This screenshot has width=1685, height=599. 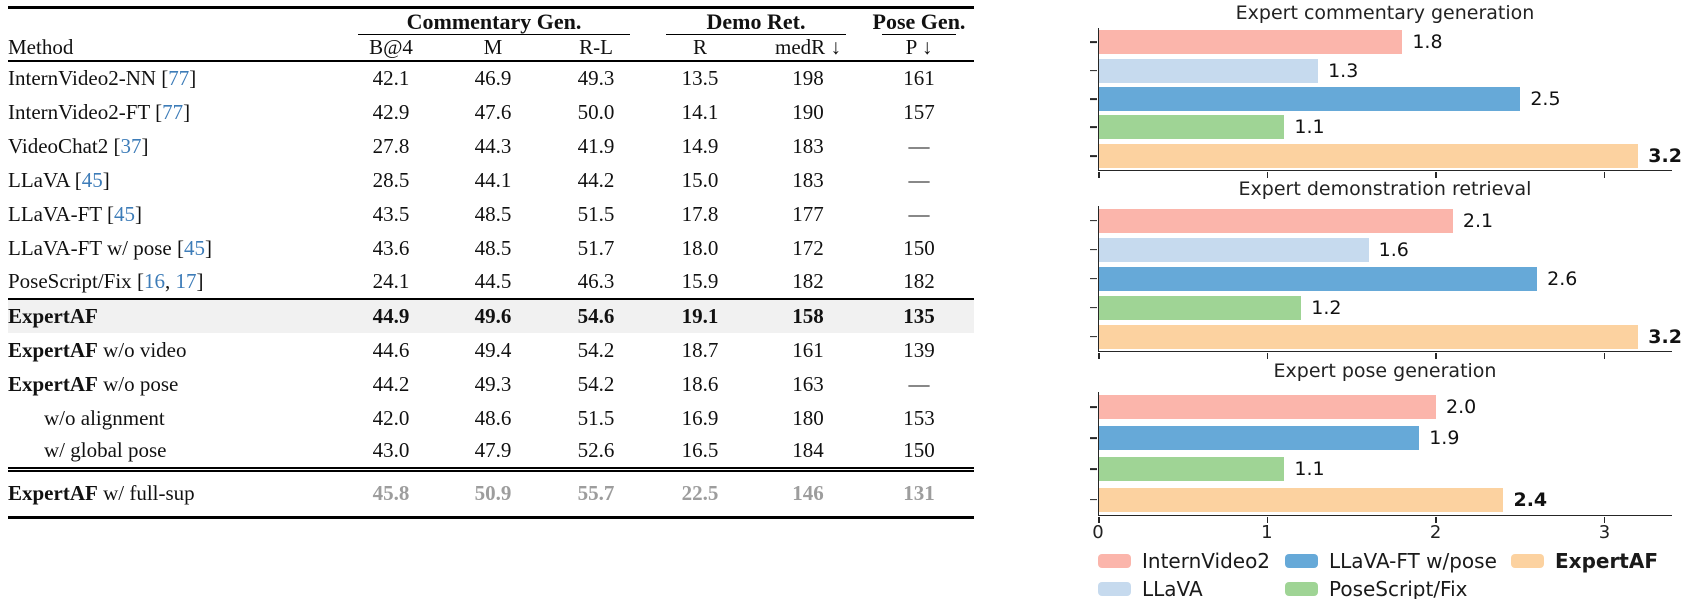 What do you see at coordinates (131, 145) in the screenshot?
I see `citation-link: 37` at bounding box center [131, 145].